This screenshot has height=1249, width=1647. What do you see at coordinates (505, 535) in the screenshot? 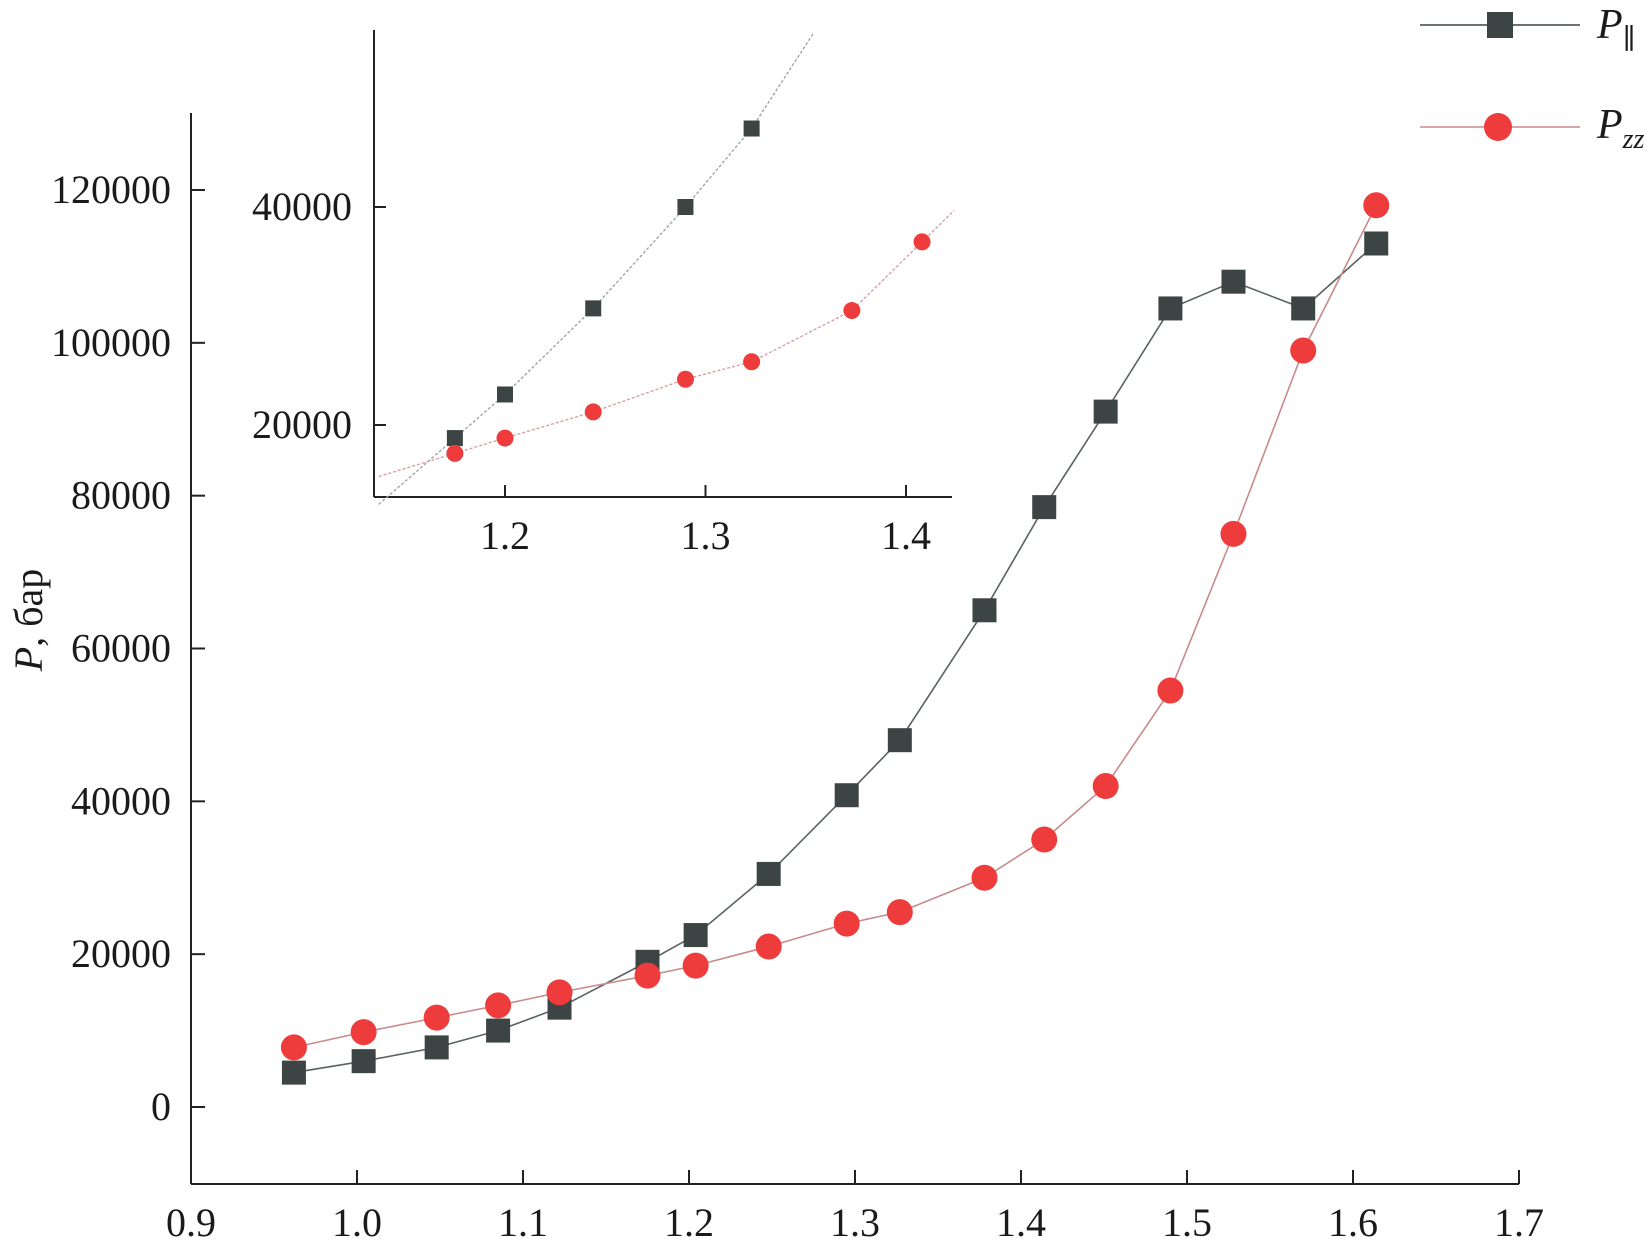
I see `inset-x-tick-label: 1.2` at bounding box center [505, 535].